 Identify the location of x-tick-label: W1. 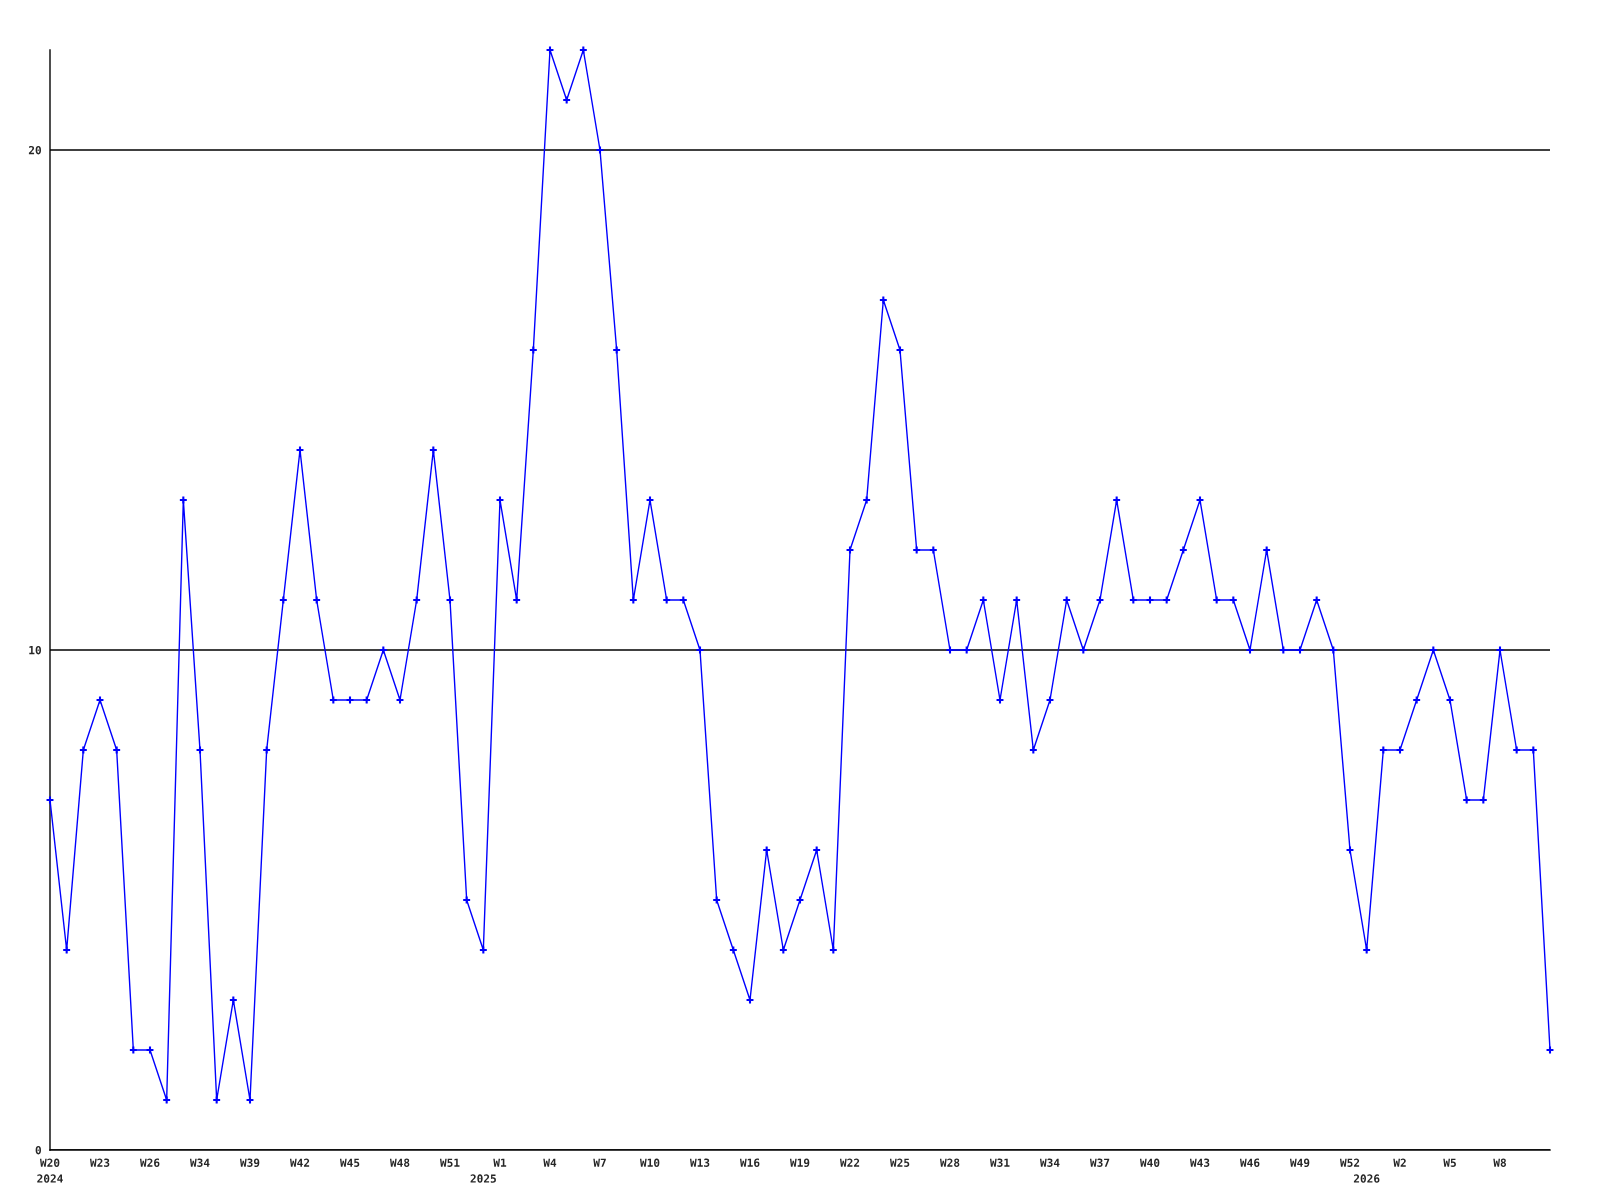
(500, 1162).